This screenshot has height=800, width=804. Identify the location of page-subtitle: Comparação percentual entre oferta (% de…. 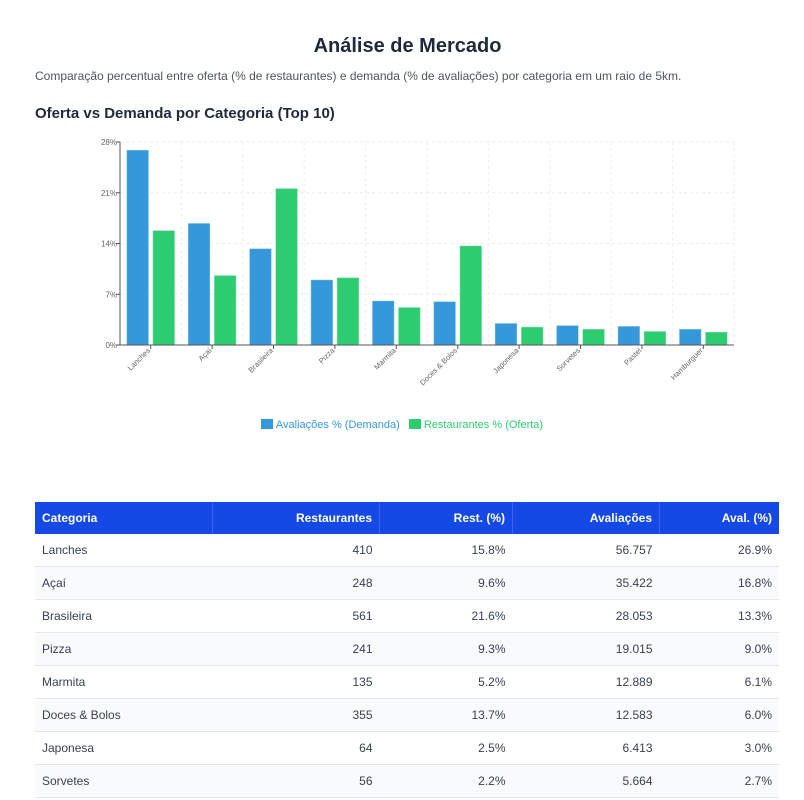
(358, 76).